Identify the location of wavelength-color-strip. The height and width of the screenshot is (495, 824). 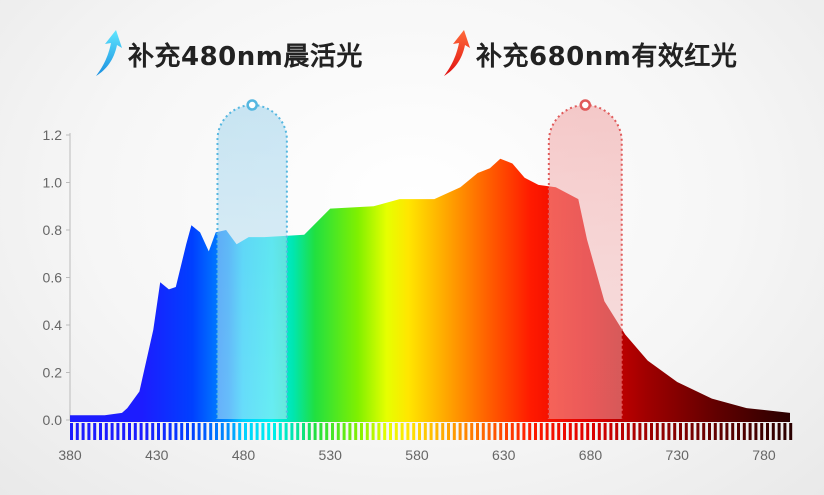
(431, 429).